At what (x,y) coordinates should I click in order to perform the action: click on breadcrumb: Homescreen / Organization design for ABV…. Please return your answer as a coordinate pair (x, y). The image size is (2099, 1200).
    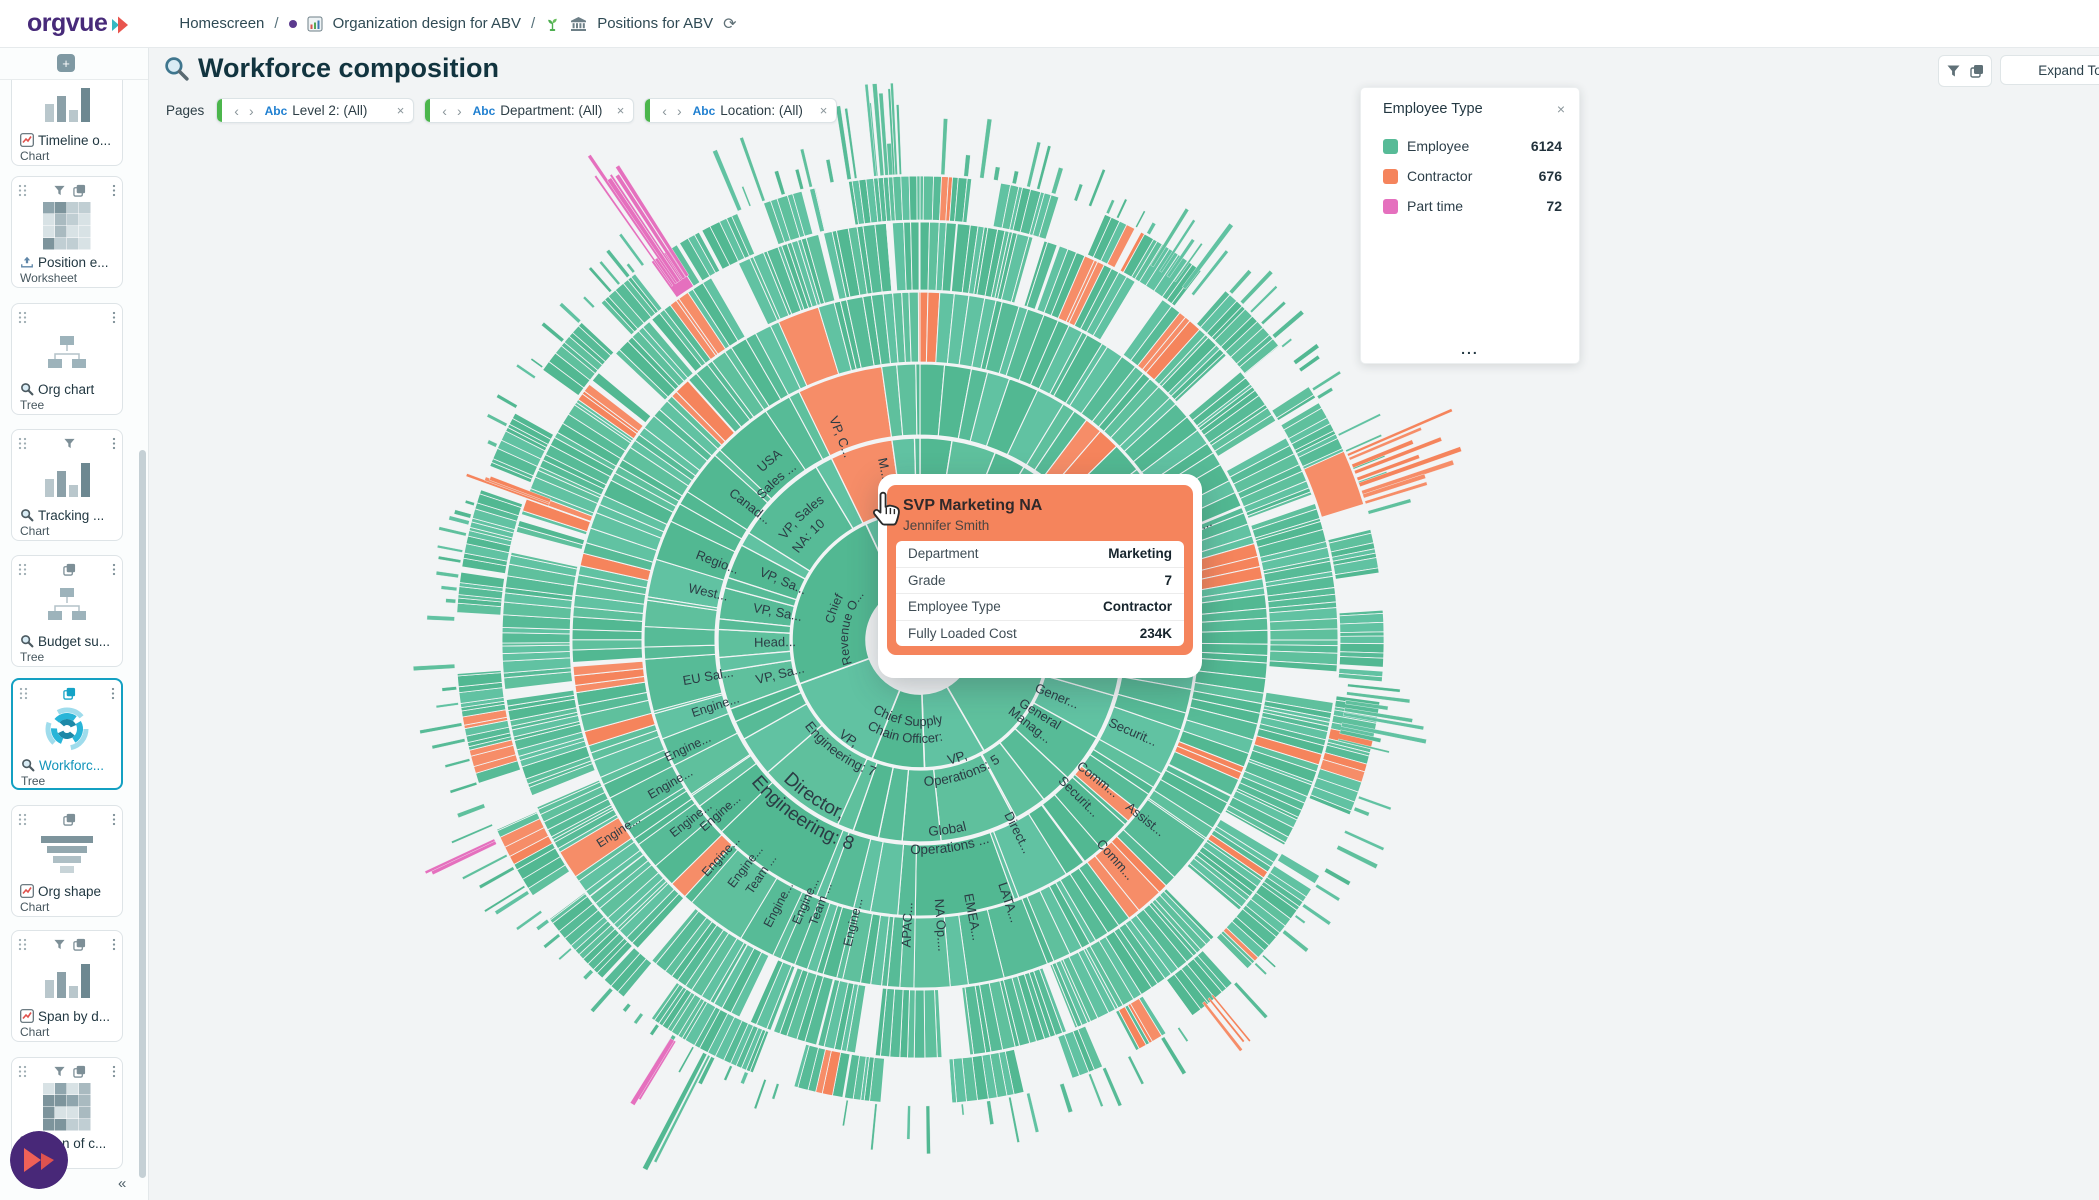
    Looking at the image, I should click on (457, 24).